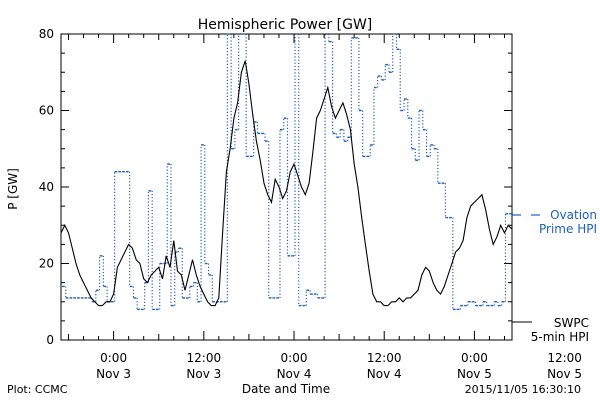 The height and width of the screenshot is (400, 600). Describe the element at coordinates (285, 25) in the screenshot. I see `chart-title: Hemispheric Power [GW]` at that location.